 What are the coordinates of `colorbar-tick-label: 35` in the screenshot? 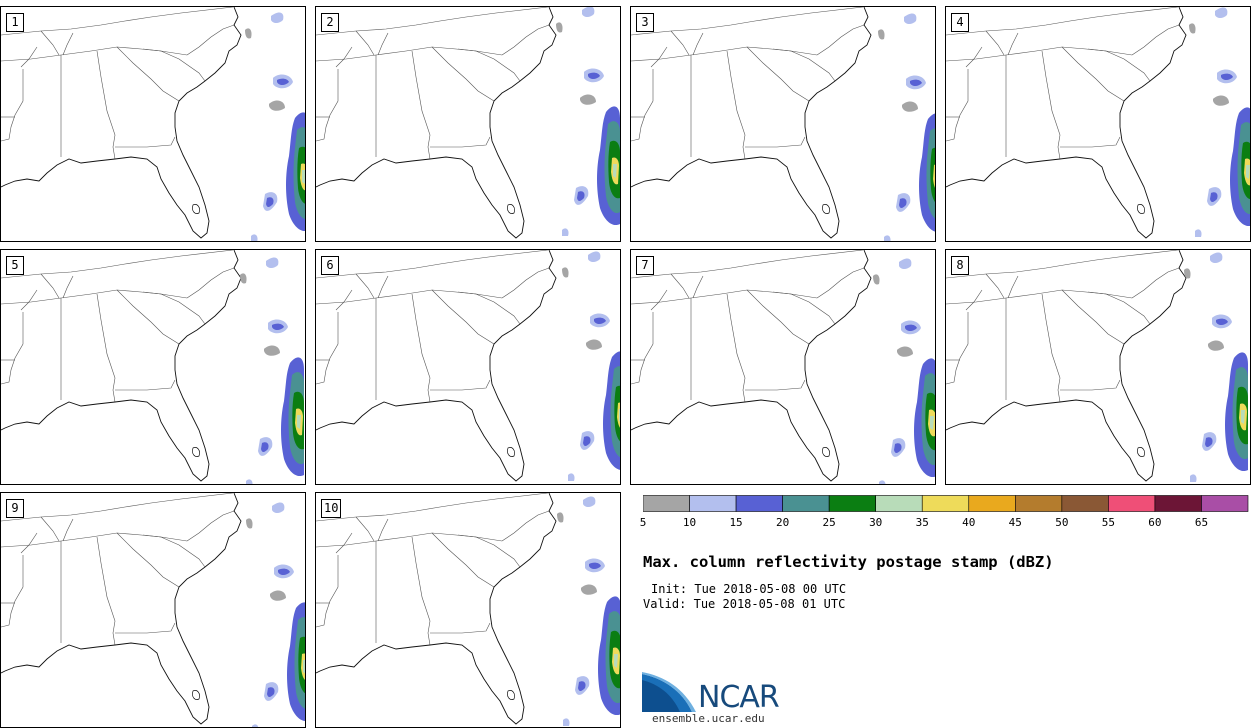 It's located at (922, 522).